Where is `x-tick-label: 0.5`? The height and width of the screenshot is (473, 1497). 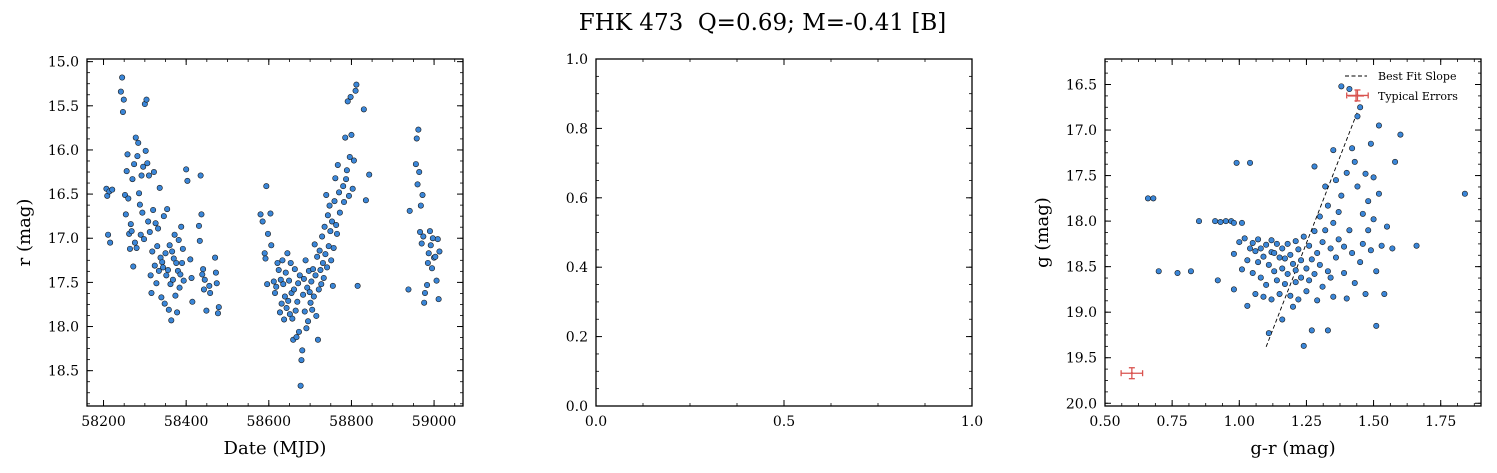 x-tick-label: 0.5 is located at coordinates (784, 422).